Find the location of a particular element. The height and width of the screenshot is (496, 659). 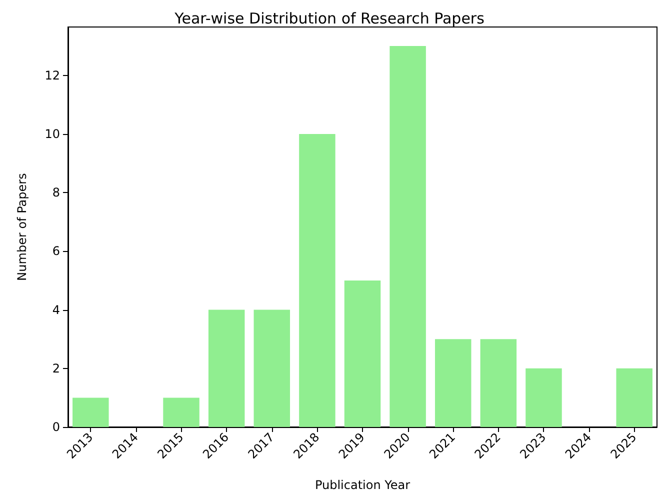

y-tick-label: 12 is located at coordinates (52, 75).